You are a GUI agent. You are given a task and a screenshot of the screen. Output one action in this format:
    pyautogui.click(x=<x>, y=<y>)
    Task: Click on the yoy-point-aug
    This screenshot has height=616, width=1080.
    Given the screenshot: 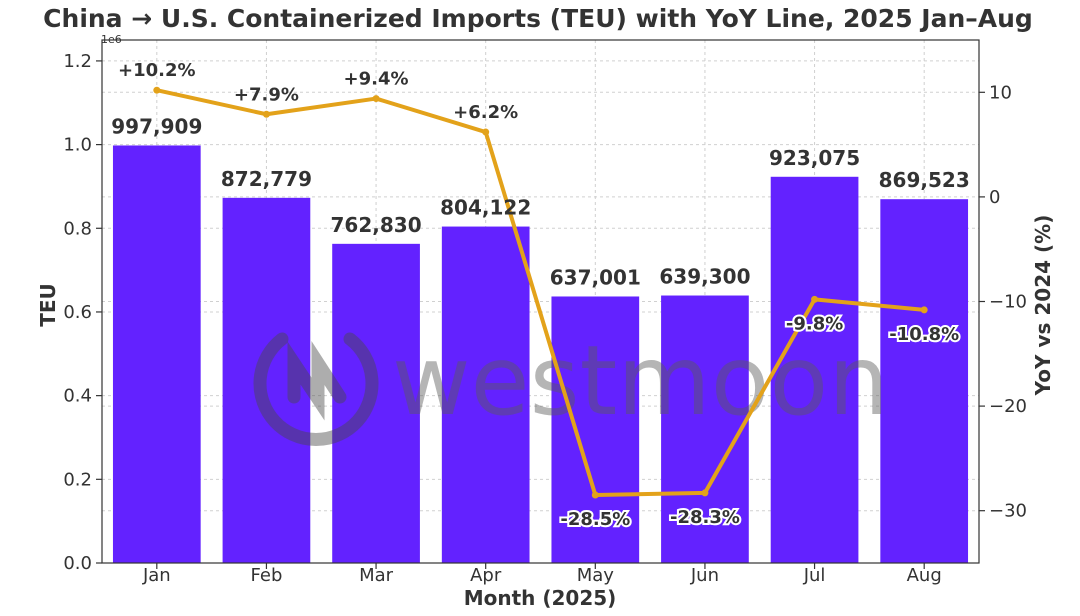 What is the action you would take?
    pyautogui.click(x=924, y=310)
    